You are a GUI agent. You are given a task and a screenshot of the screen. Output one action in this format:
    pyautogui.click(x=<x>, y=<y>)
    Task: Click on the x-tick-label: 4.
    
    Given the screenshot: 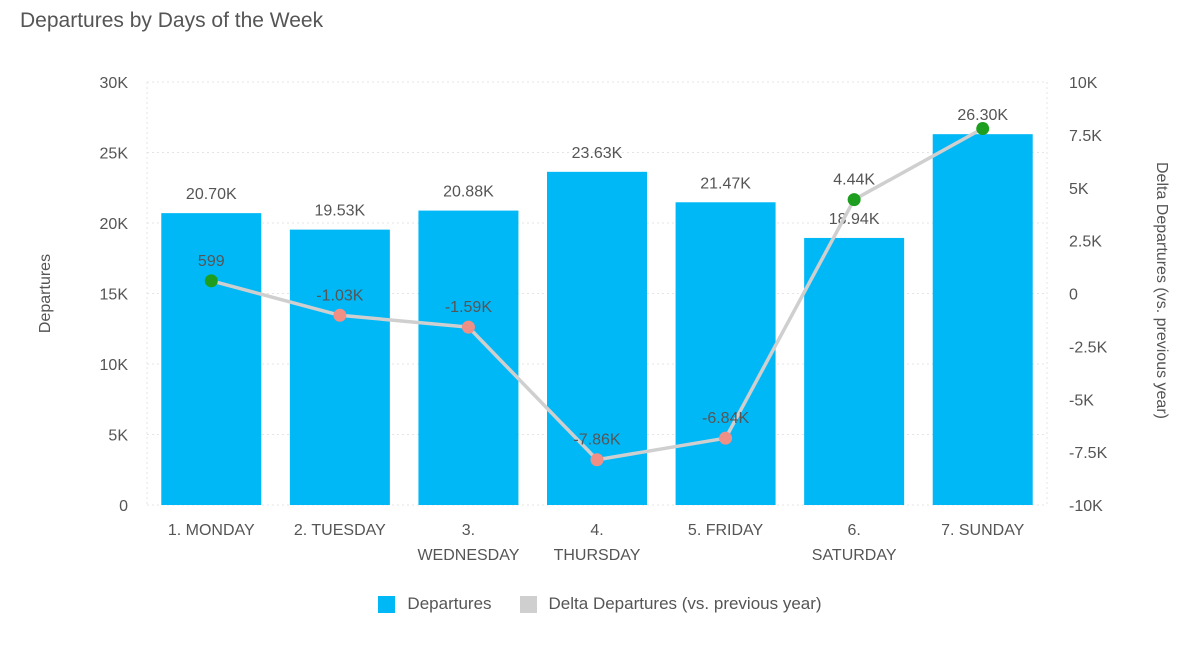 What is the action you would take?
    pyautogui.click(x=596, y=530)
    